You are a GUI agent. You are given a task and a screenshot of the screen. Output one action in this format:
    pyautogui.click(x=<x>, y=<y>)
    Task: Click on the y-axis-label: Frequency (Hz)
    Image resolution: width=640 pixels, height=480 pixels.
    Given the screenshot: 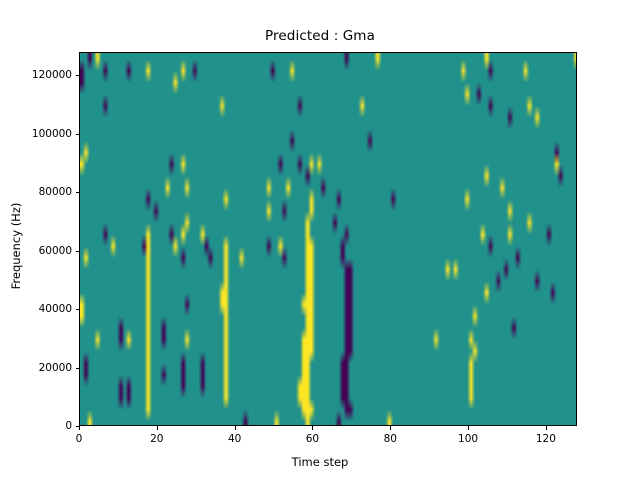 What is the action you would take?
    pyautogui.click(x=16, y=246)
    